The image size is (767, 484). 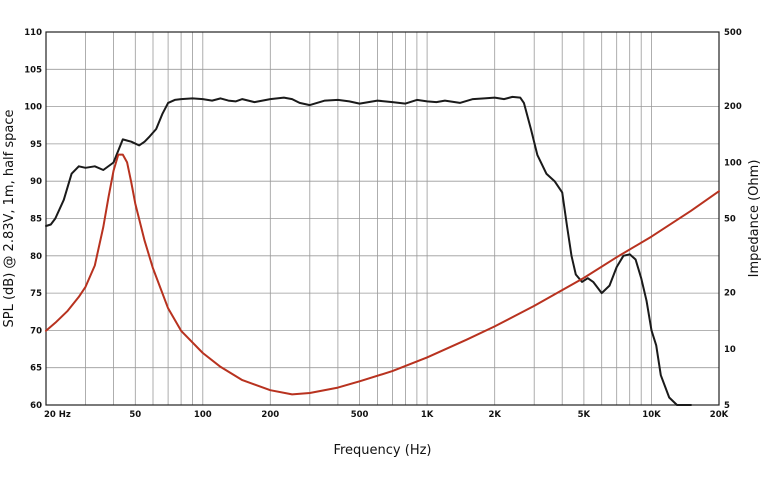 I want to click on y-tick-label: 75, so click(x=36, y=294).